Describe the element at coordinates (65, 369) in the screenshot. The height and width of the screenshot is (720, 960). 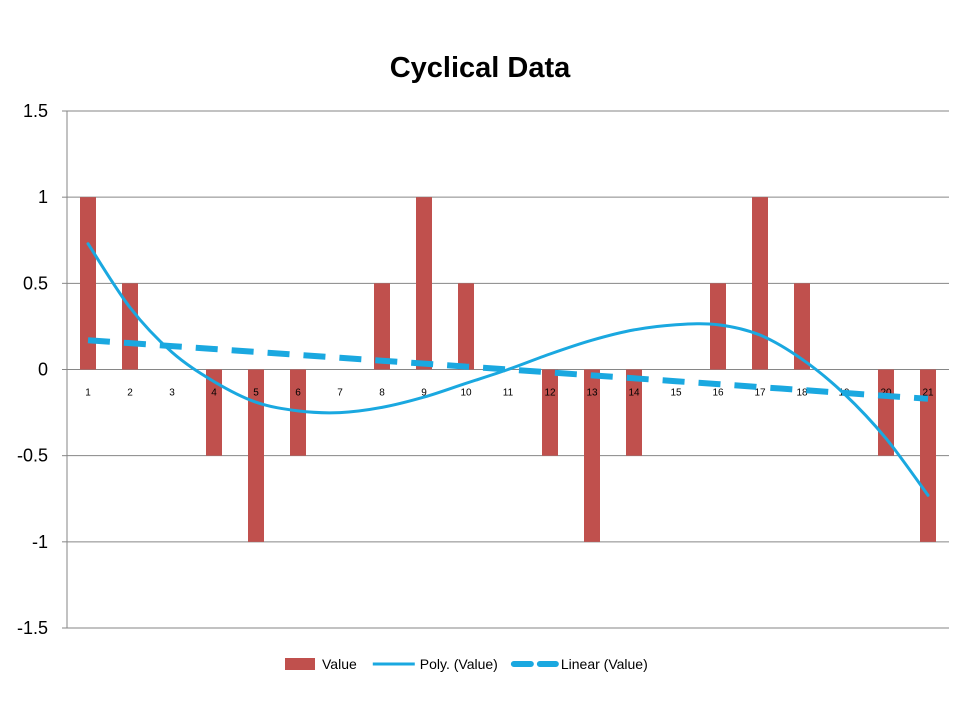
I see `axes` at that location.